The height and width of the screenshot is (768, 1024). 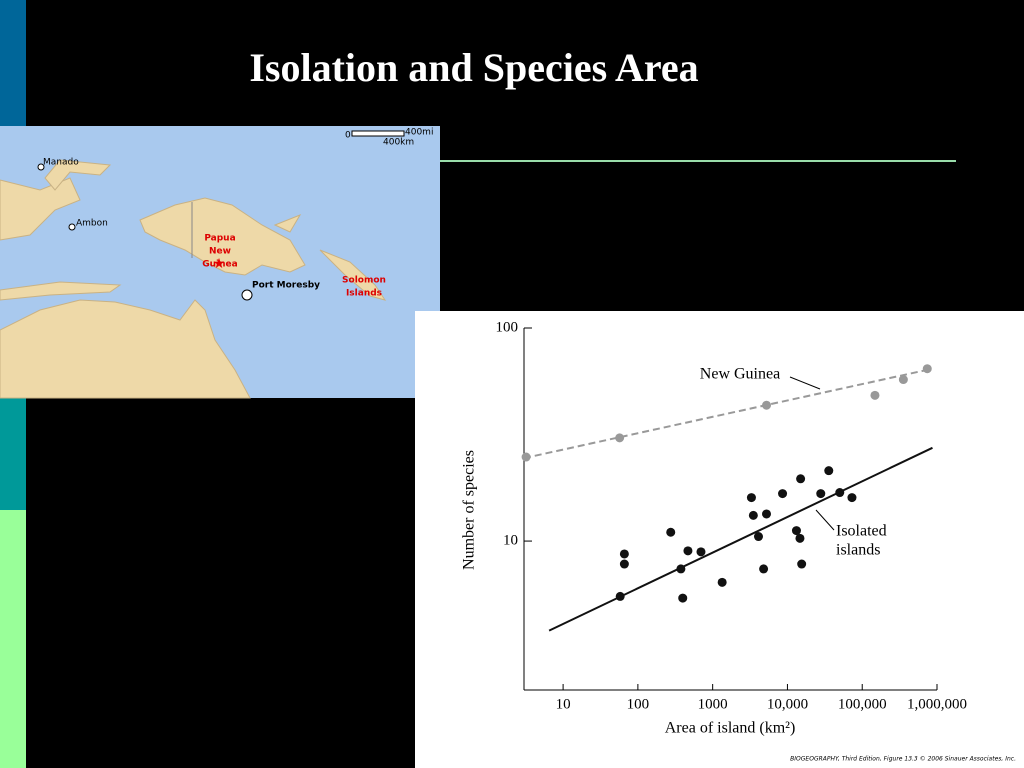 What do you see at coordinates (92, 224) in the screenshot?
I see `place-label: Ambon` at bounding box center [92, 224].